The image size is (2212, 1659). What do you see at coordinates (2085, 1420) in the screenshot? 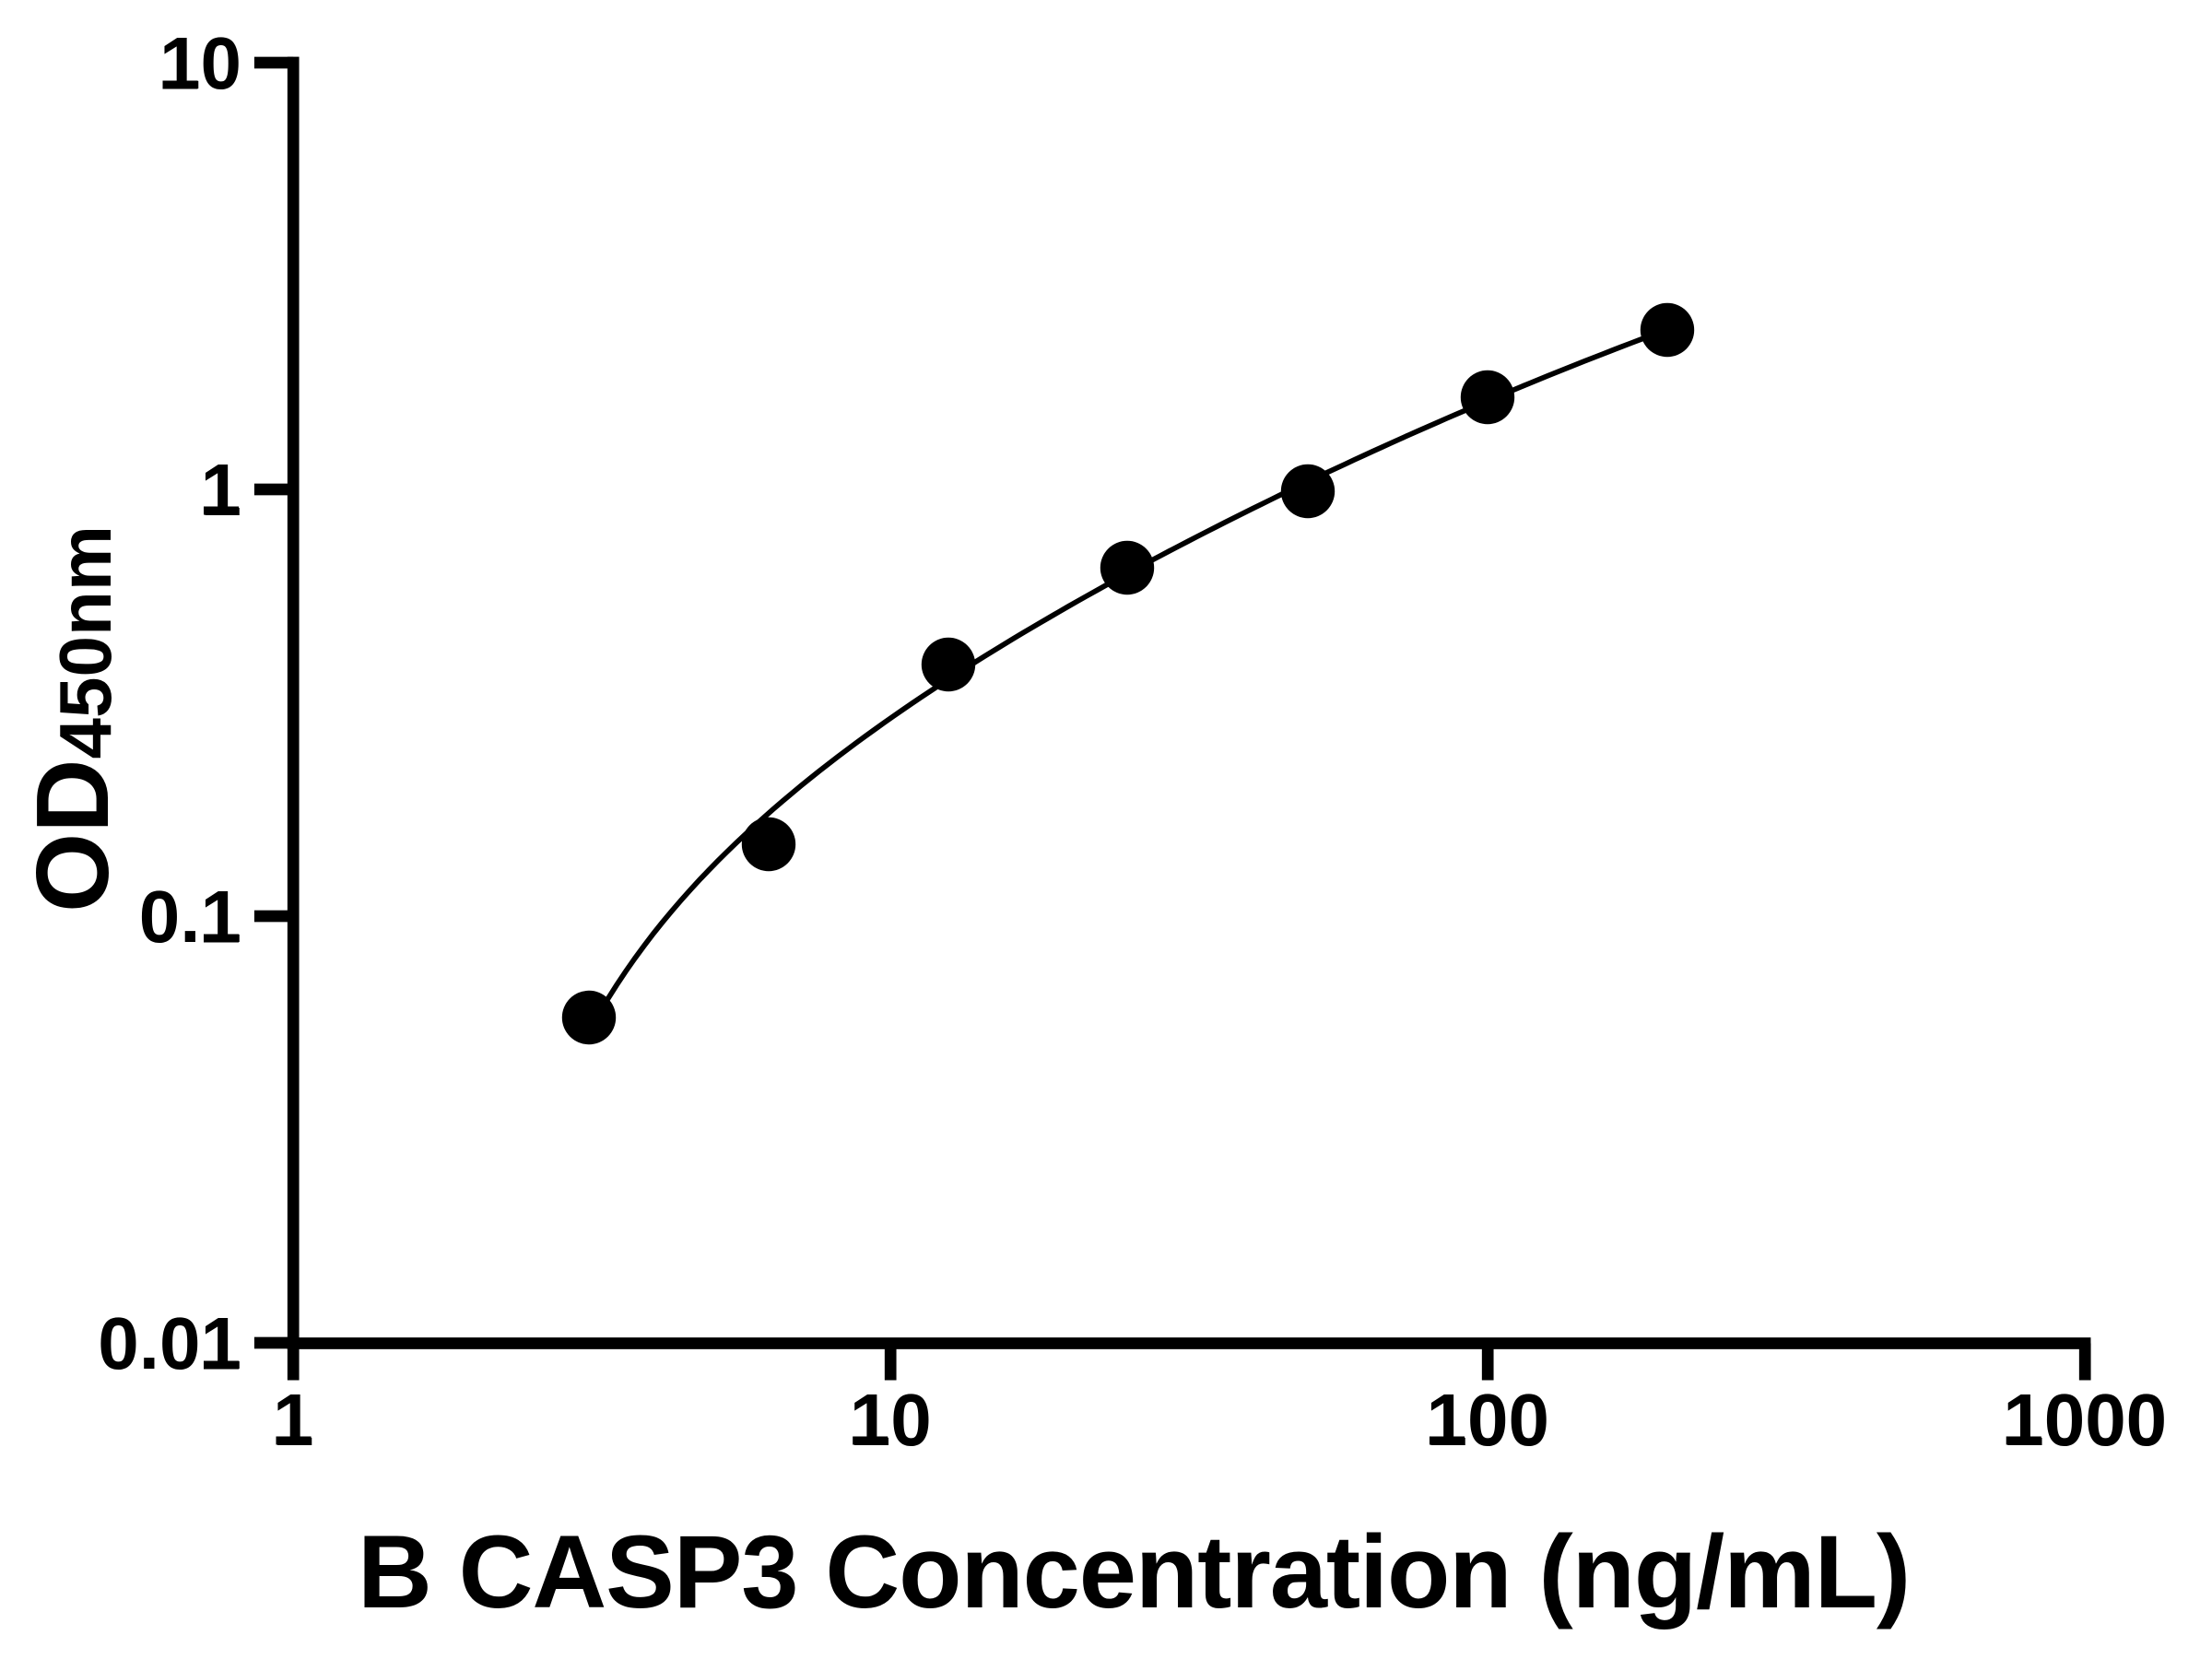
I see `svg-text: 1000` at bounding box center [2085, 1420].